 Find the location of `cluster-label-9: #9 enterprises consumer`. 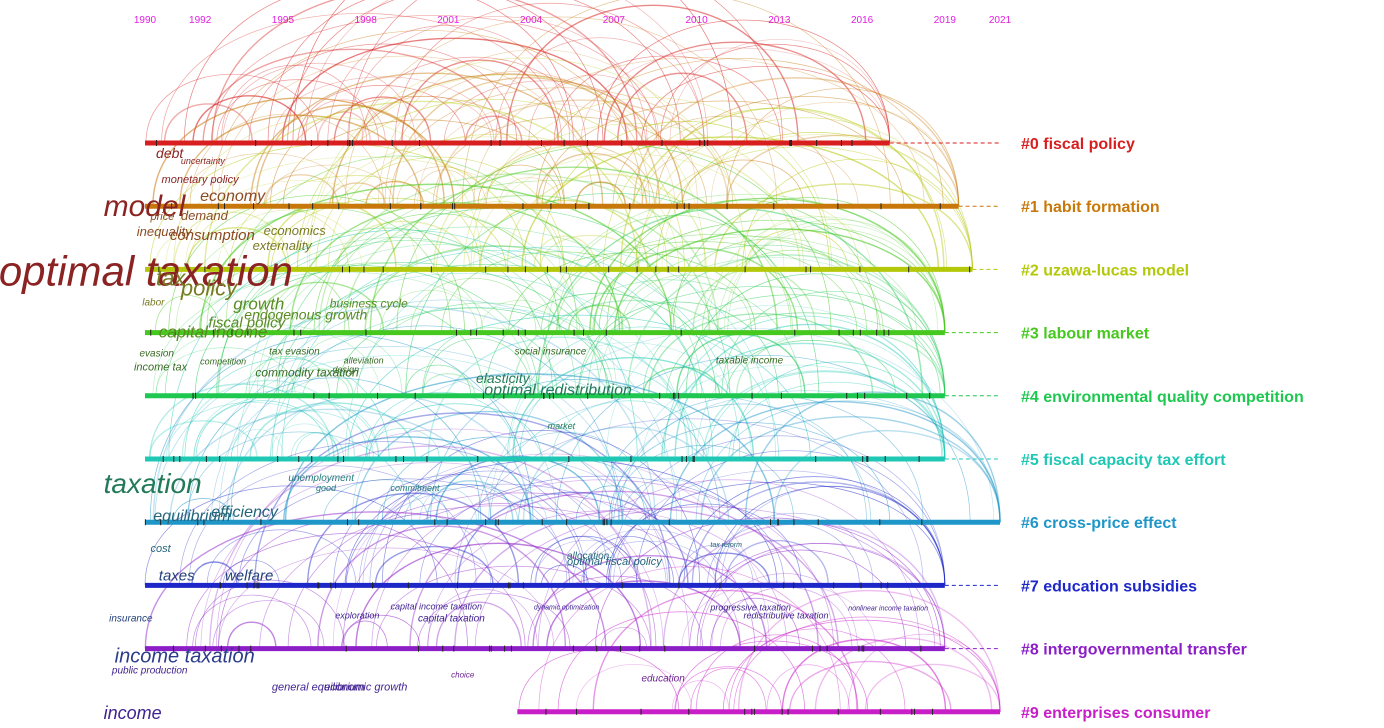

cluster-label-9: #9 enterprises consumer is located at coordinates (1115, 713).